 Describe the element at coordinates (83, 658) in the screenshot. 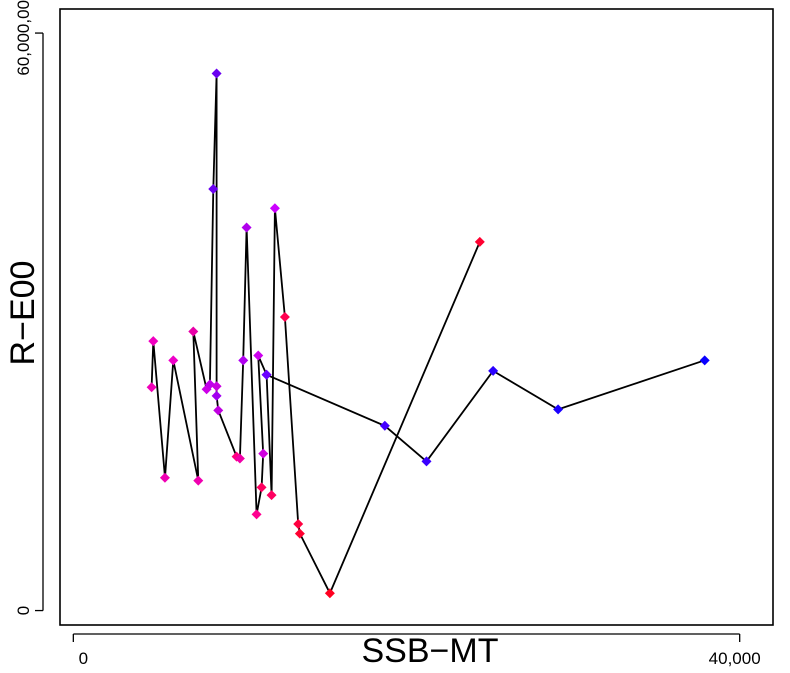

I see `x-tick-label: 0` at that location.